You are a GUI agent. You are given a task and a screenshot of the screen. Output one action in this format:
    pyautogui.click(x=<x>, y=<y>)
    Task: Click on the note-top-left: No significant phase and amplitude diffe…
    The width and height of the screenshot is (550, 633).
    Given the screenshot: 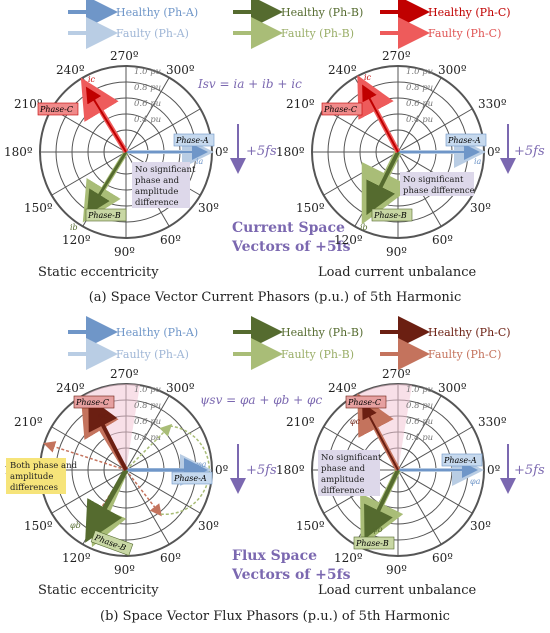 What is the action you would take?
    pyautogui.click(x=166, y=186)
    